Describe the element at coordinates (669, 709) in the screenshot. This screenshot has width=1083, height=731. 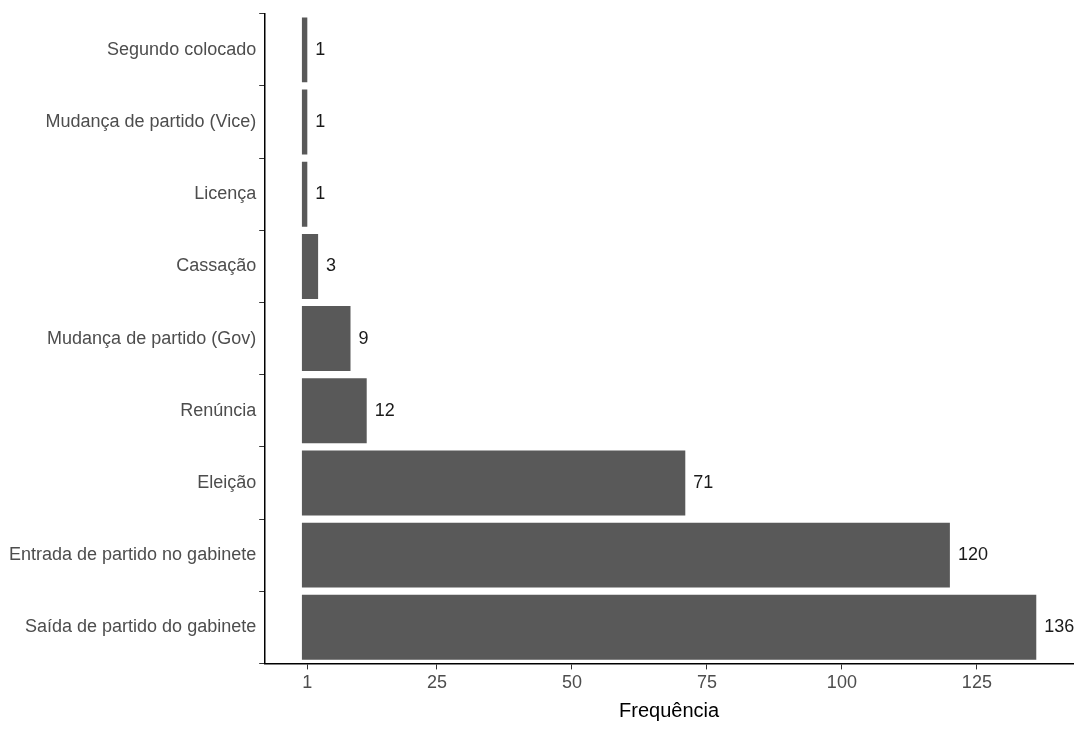
I see `x-axis-title: Frequência` at that location.